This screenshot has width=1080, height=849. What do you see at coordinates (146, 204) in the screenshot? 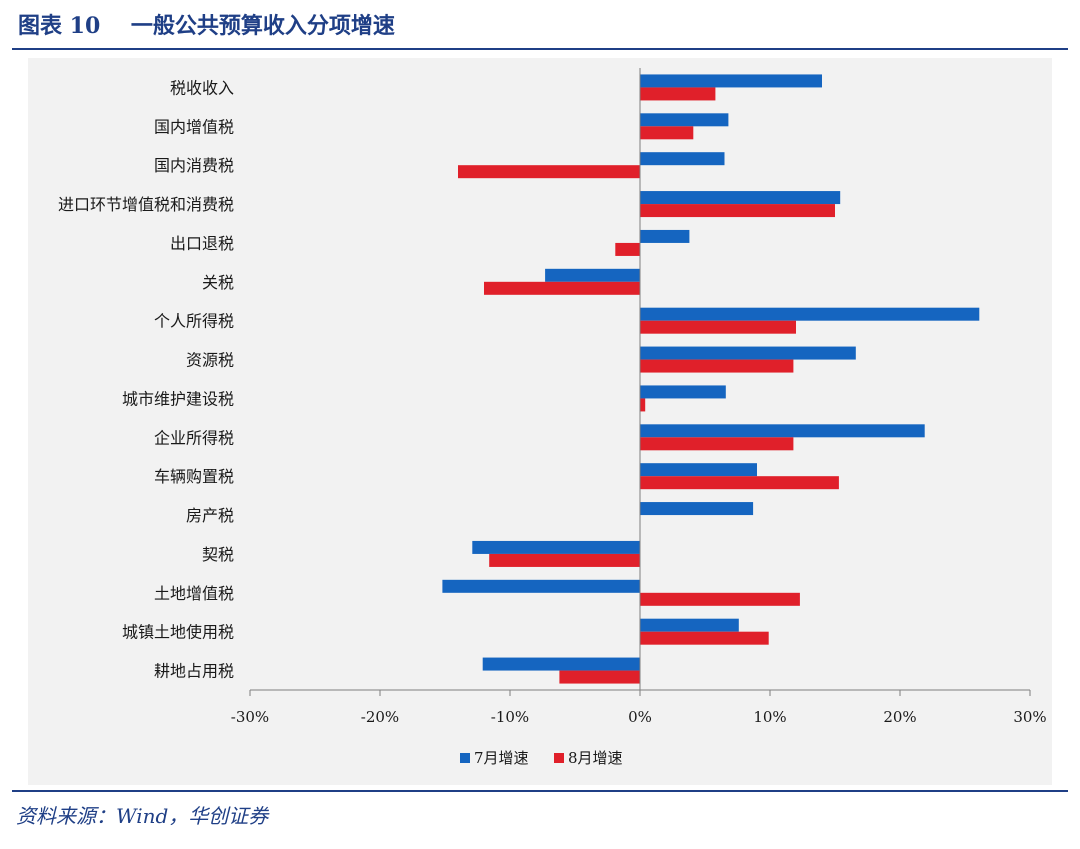
I see `category-label-3: 进口环节增值税和消费税` at bounding box center [146, 204].